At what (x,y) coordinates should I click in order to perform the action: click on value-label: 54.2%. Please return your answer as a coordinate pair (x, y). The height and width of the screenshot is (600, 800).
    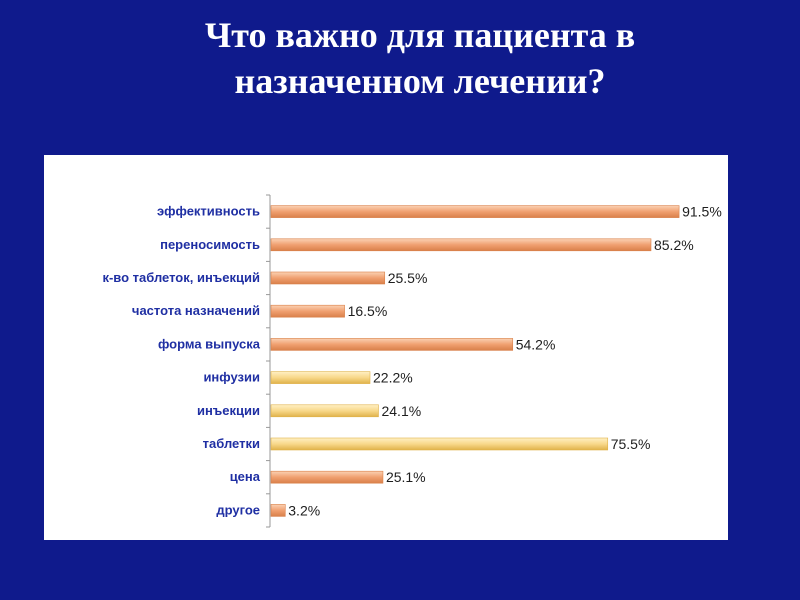
    Looking at the image, I should click on (536, 344).